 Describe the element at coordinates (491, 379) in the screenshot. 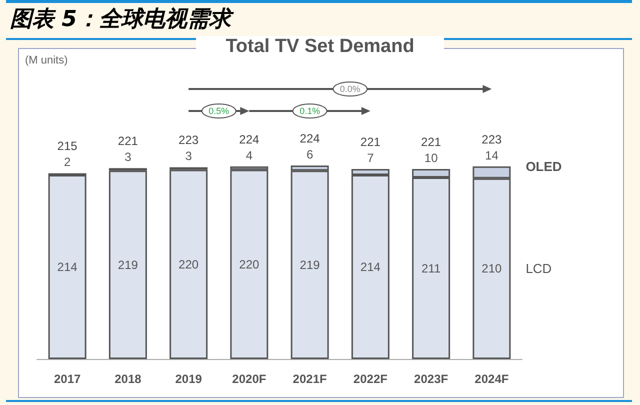

I see `x-tick-label: 2024F` at that location.